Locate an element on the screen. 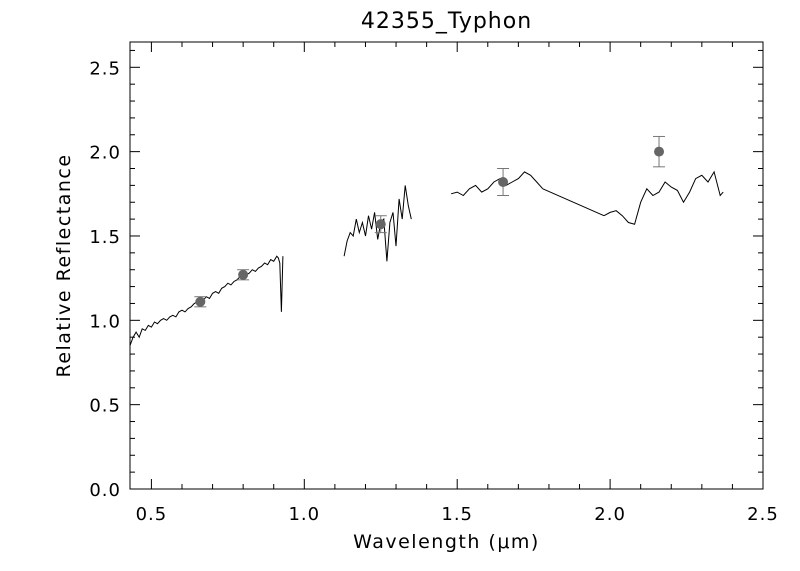 The width and height of the screenshot is (800, 571). x-axis-label: Wavelength (μm) is located at coordinates (446, 542).